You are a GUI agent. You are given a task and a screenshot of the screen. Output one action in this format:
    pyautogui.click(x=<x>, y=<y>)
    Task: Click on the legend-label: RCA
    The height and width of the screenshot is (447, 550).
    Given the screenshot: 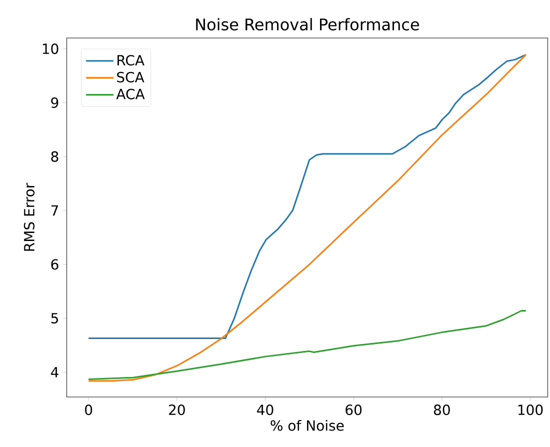 What is the action you would take?
    pyautogui.click(x=131, y=60)
    